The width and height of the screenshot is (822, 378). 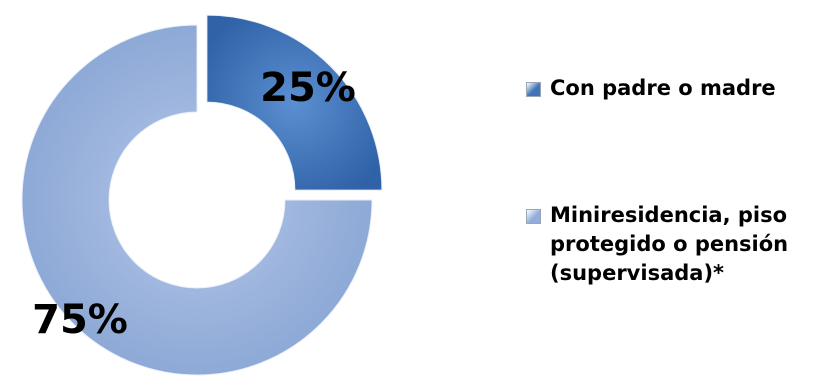 I want to click on legend-item-con-padre-o-madre: Con padre o madre, so click(x=674, y=88).